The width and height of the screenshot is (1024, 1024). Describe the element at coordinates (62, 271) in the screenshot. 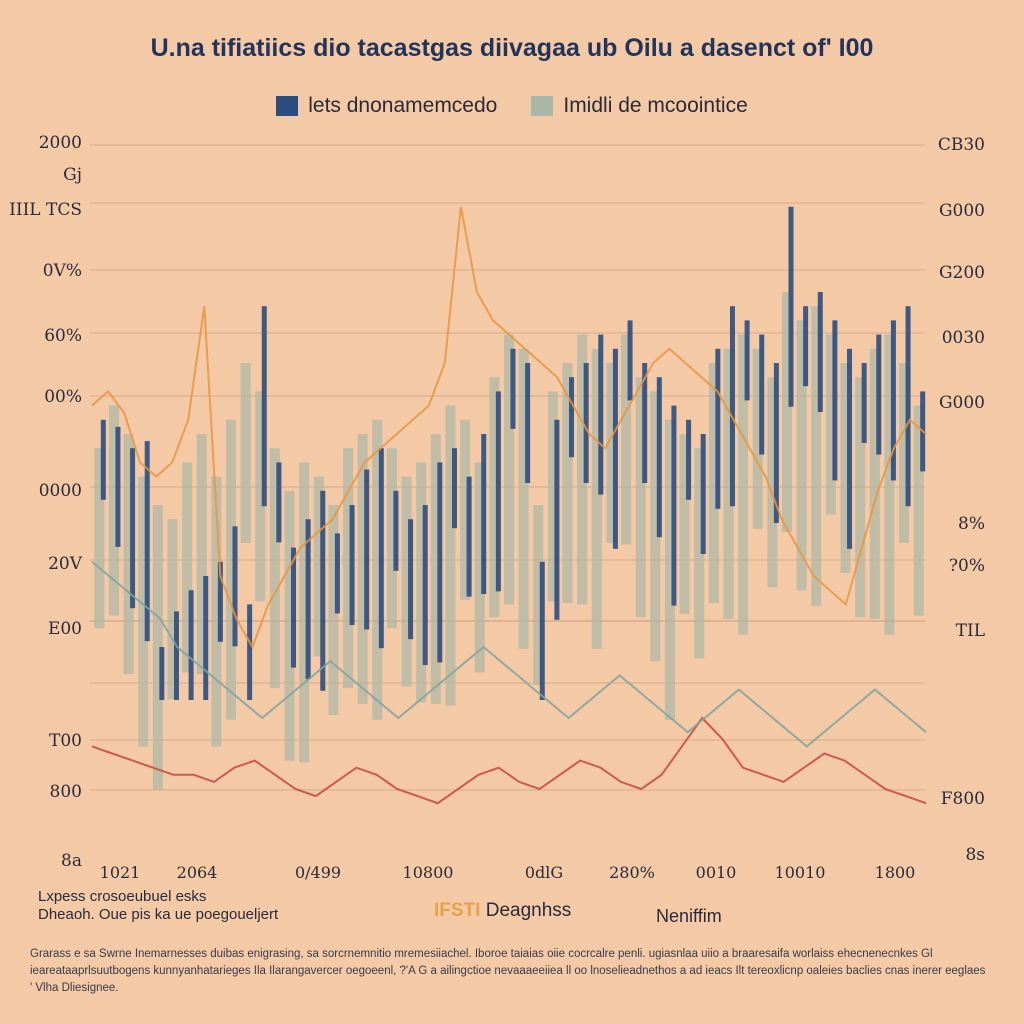

I see `left-tick-label: 0V%` at that location.